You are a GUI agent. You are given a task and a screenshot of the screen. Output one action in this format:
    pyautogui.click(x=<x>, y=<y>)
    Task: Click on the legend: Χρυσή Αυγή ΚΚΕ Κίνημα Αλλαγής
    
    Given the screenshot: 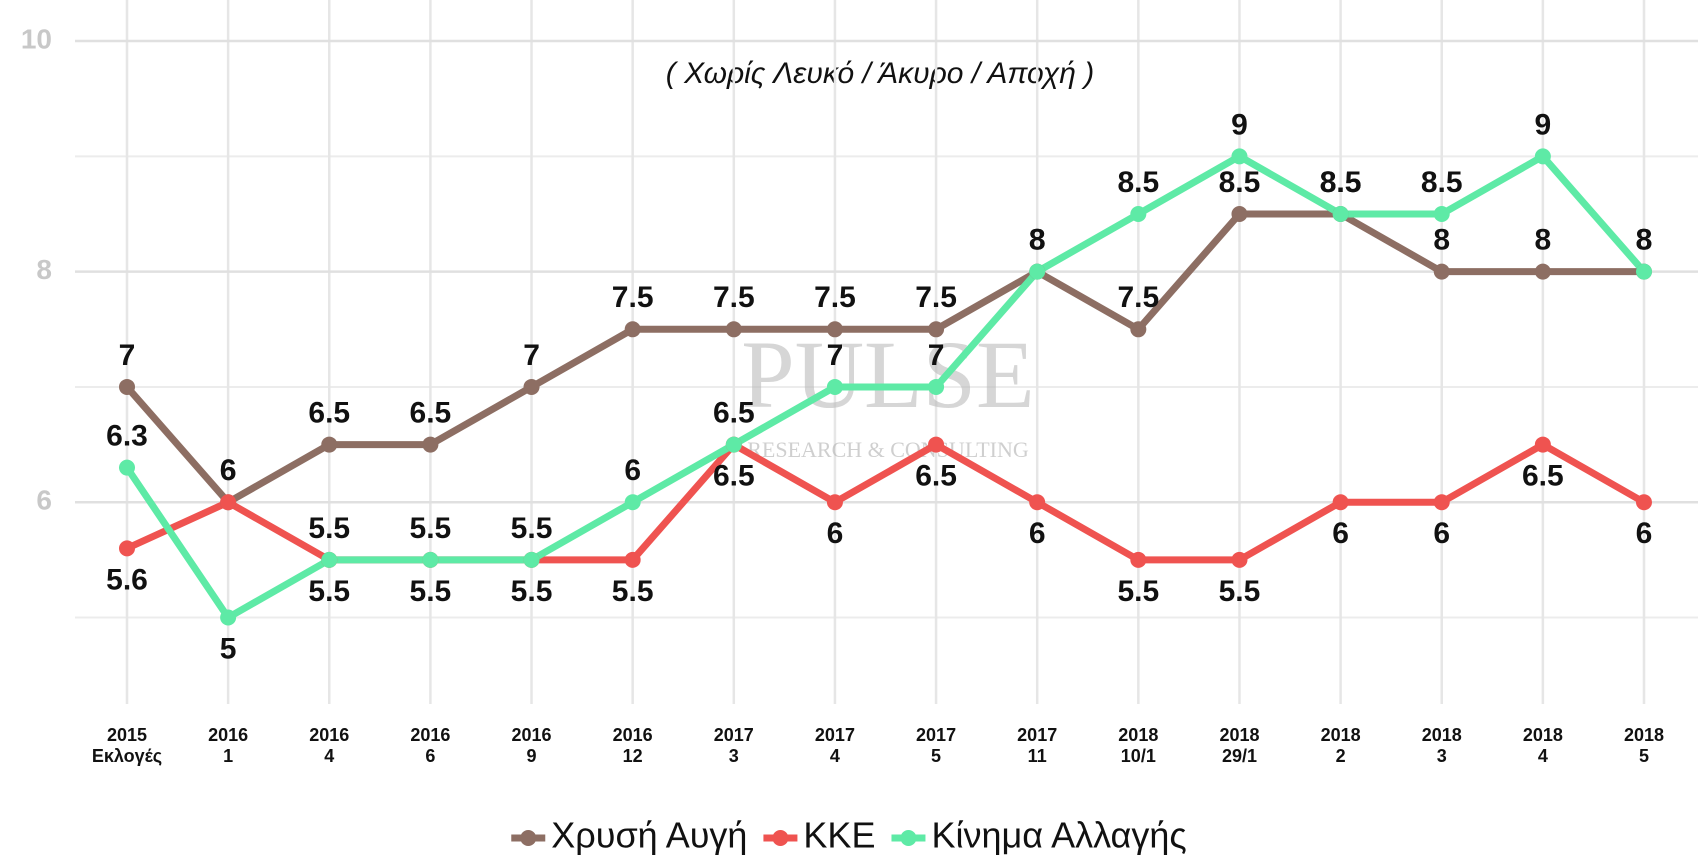 What is the action you would take?
    pyautogui.click(x=849, y=835)
    